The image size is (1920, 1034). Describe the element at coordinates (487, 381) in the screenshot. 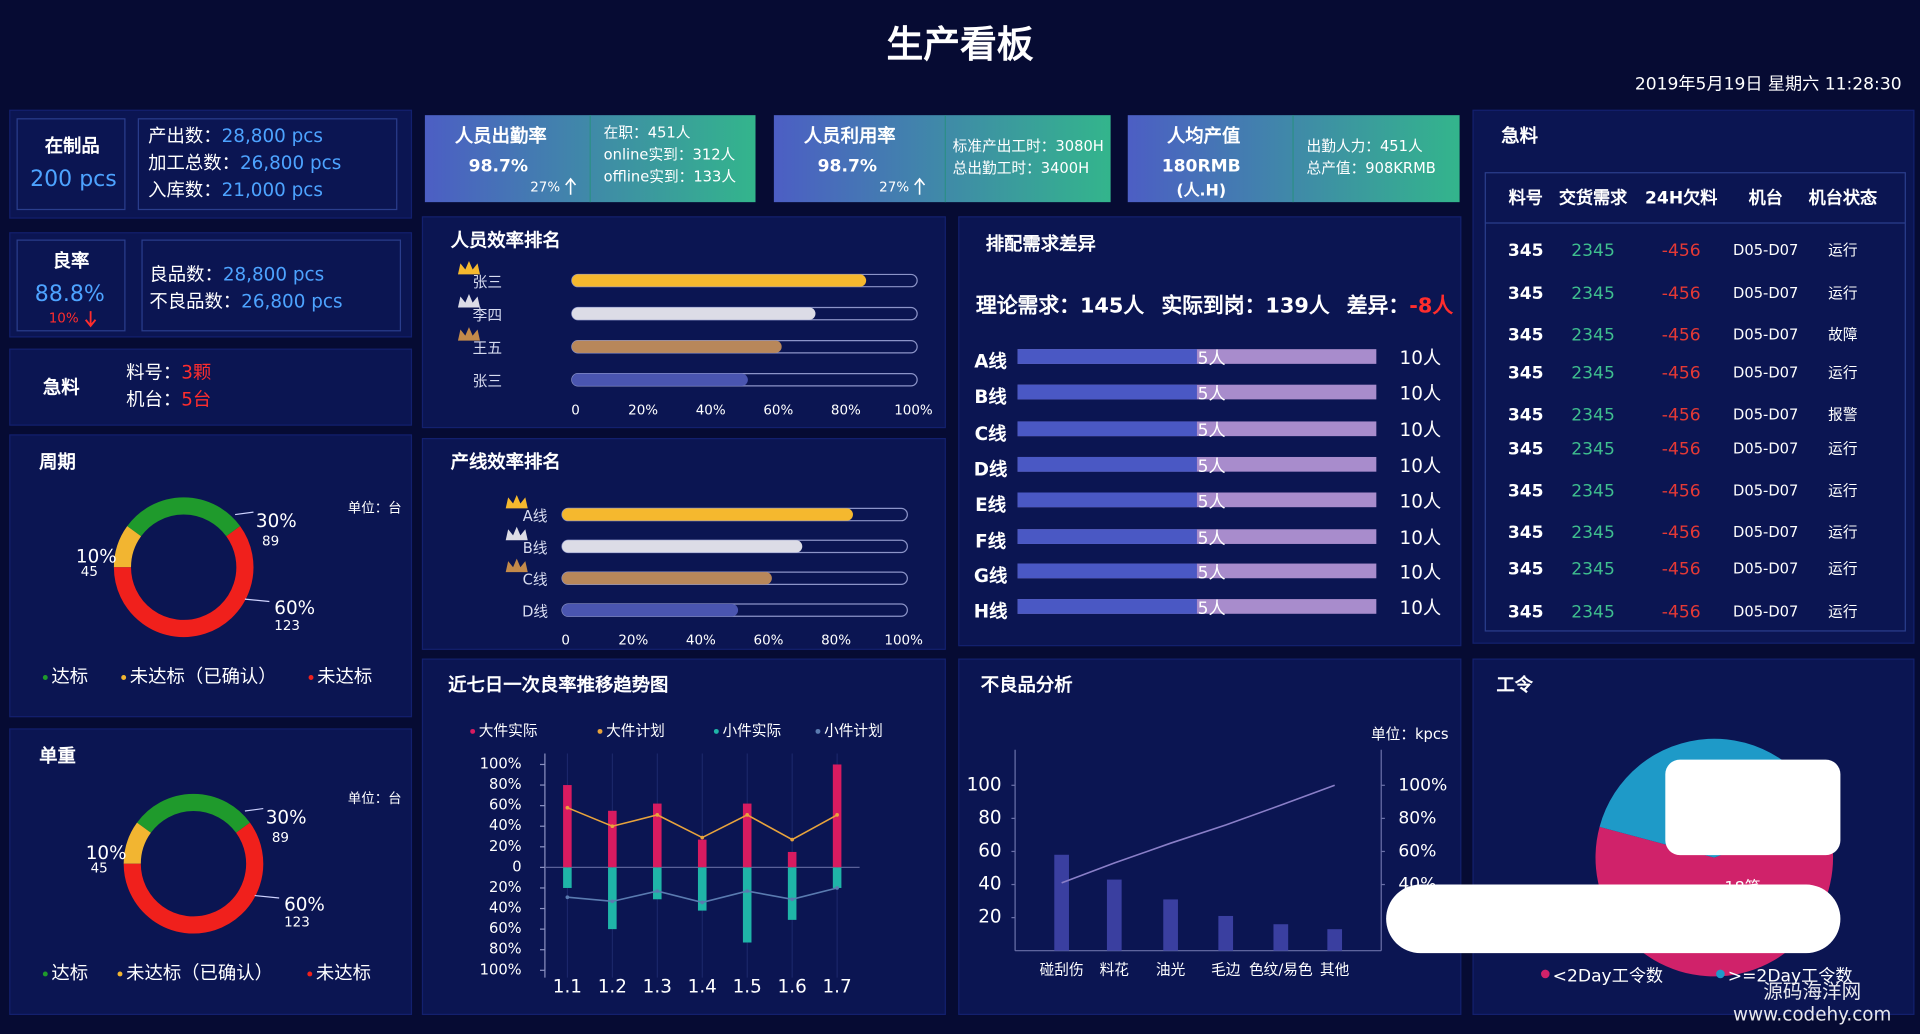

I see `category-label: 张三` at that location.